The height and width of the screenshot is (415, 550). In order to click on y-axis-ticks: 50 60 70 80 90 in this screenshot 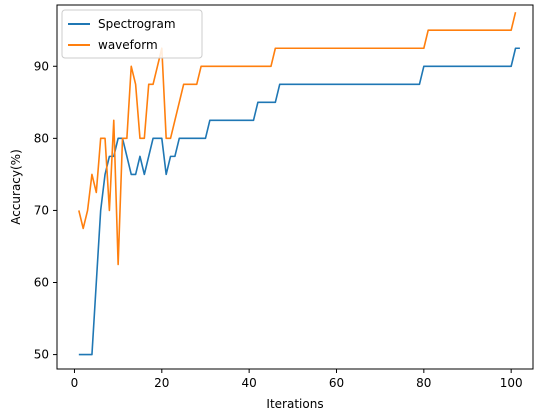, I will do `click(45, 210)`.